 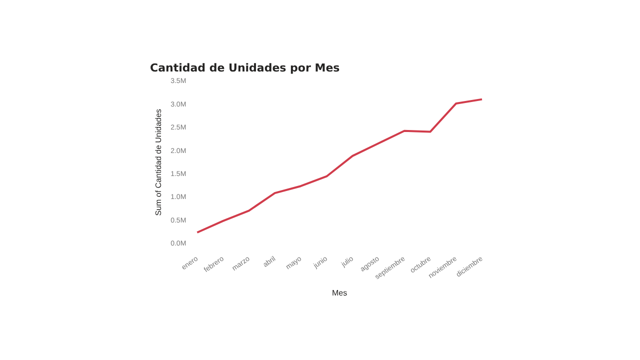 What do you see at coordinates (159, 162) in the screenshot?
I see `y-axis-title: Sum of Cantidad de Unidades` at bounding box center [159, 162].